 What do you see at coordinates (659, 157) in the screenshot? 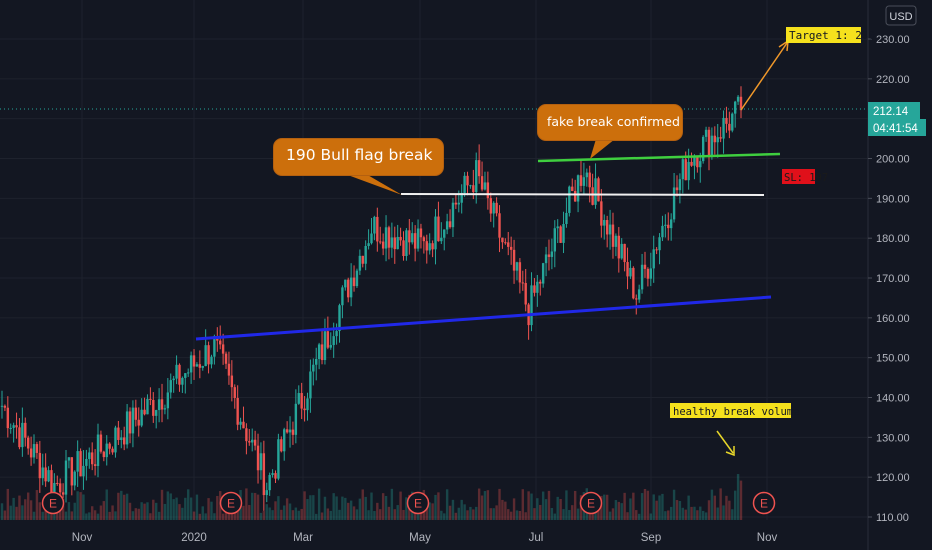
I see `resistance-trendline` at bounding box center [659, 157].